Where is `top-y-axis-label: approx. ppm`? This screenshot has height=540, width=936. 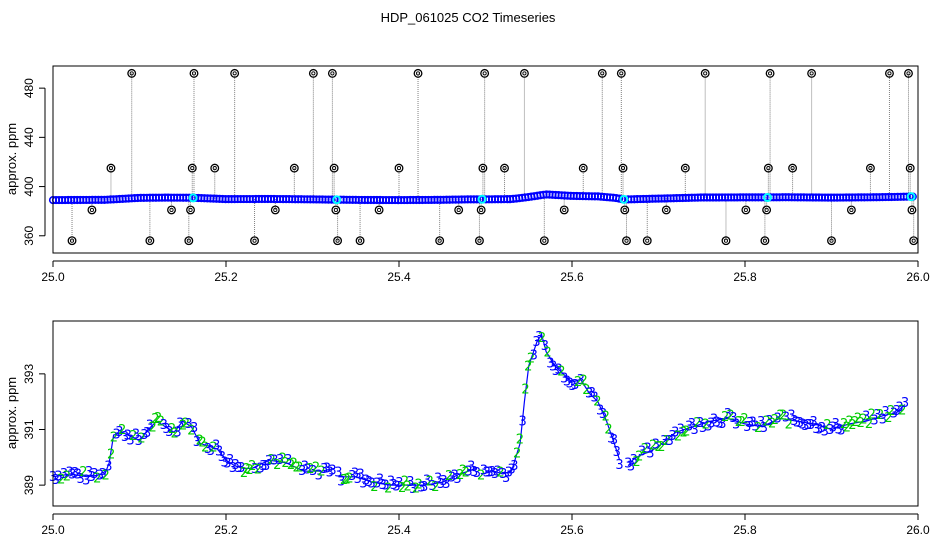
top-y-axis-label: approx. ppm is located at coordinates (11, 159).